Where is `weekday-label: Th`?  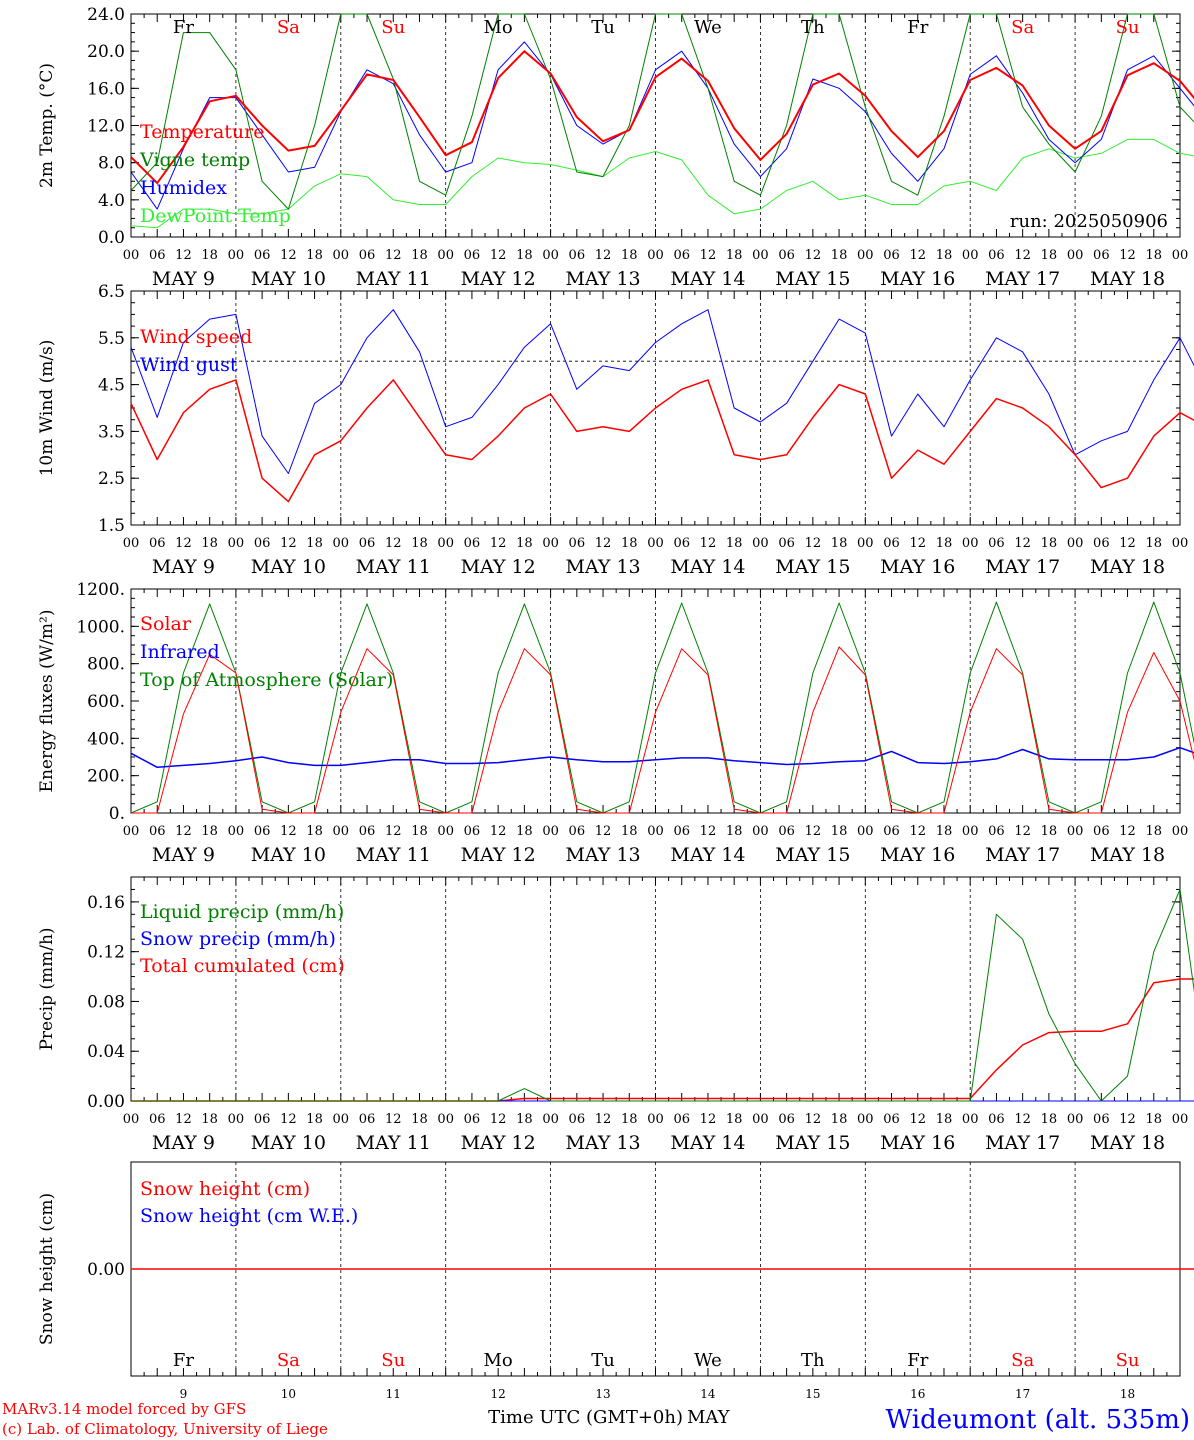
weekday-label: Th is located at coordinates (813, 27).